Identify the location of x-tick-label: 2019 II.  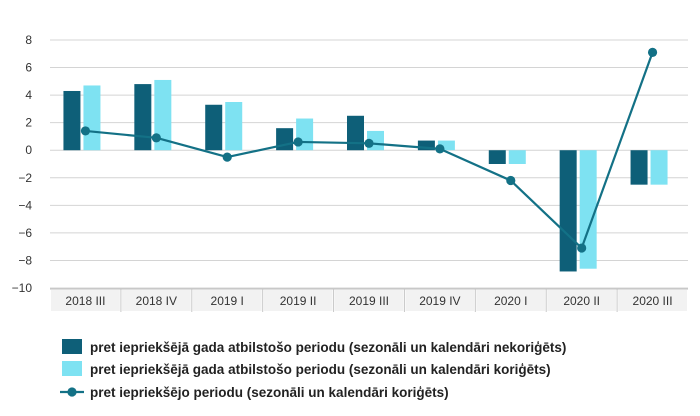
(298, 301).